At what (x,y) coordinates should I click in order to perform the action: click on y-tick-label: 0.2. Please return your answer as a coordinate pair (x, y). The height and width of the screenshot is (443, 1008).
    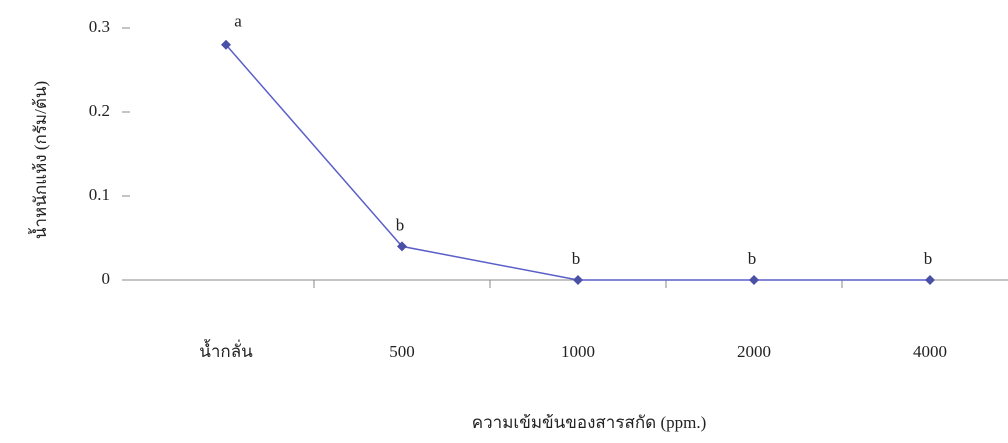
    Looking at the image, I should click on (99, 110).